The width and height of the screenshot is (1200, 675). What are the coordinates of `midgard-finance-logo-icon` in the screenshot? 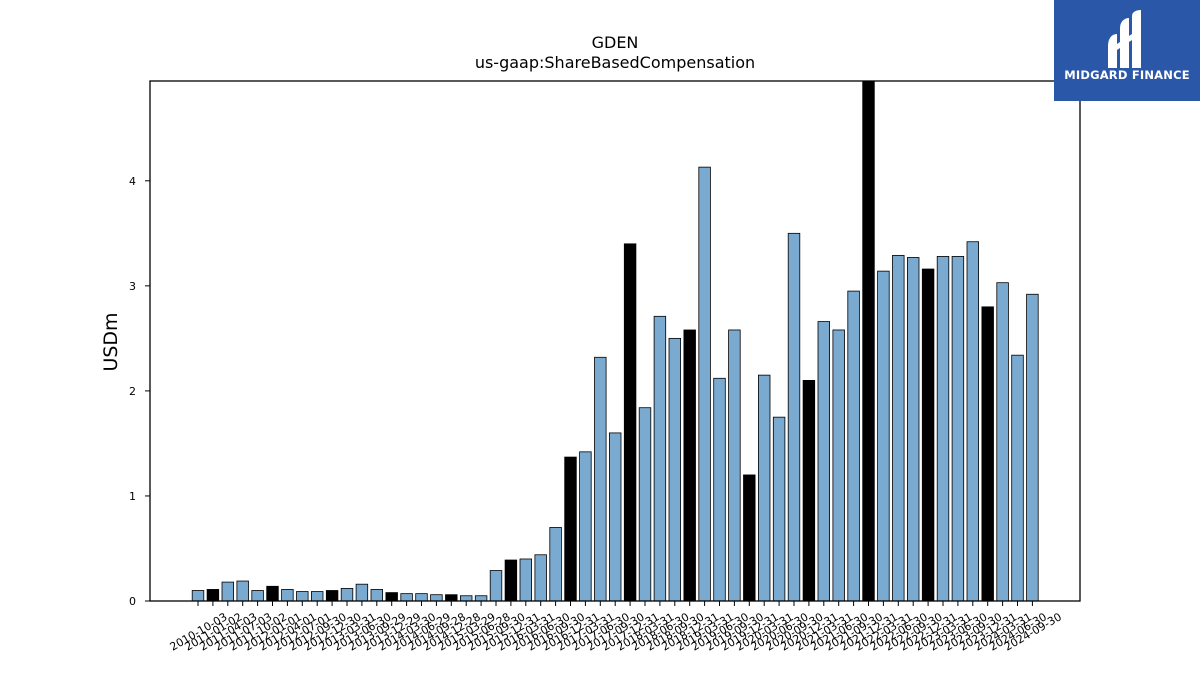 It's located at (1124, 39).